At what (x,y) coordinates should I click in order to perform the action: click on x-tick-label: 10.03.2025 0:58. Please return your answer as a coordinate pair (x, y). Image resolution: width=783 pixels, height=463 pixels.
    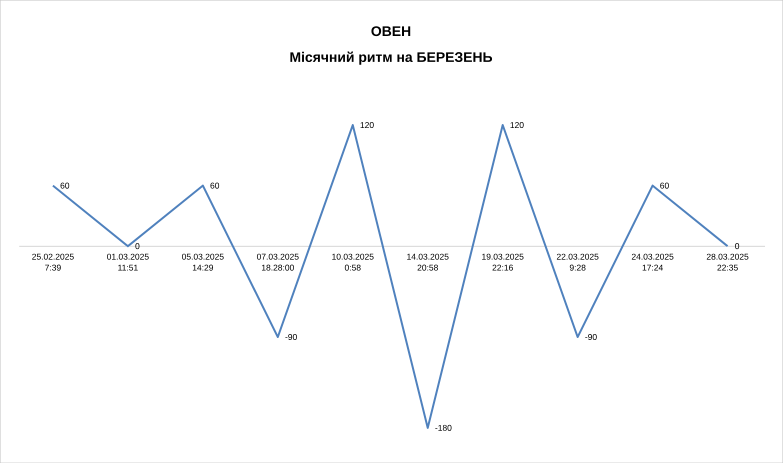
    Looking at the image, I should click on (353, 262).